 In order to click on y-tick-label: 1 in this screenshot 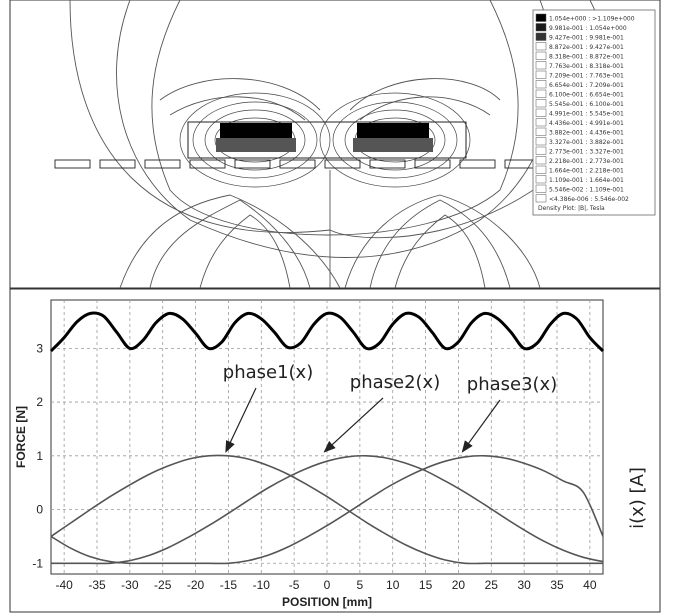, I will do `click(39, 456)`.